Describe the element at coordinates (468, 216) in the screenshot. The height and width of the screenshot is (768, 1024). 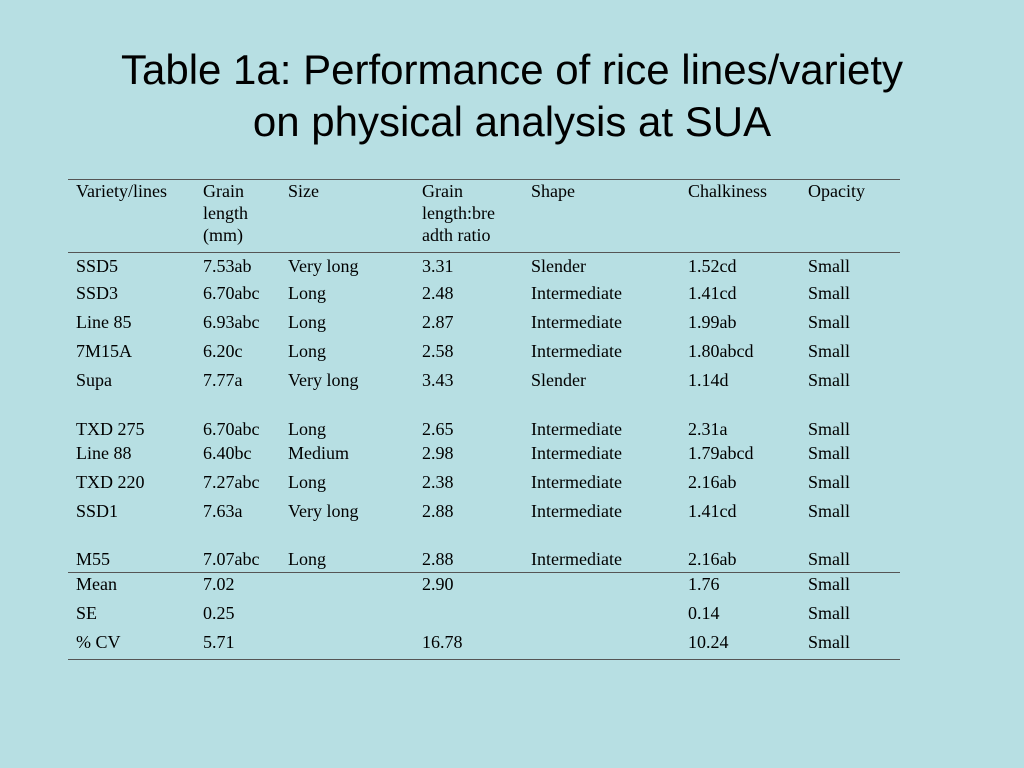
I see `column-header-grain-ratio: Grain length:bre adth ratio` at that location.